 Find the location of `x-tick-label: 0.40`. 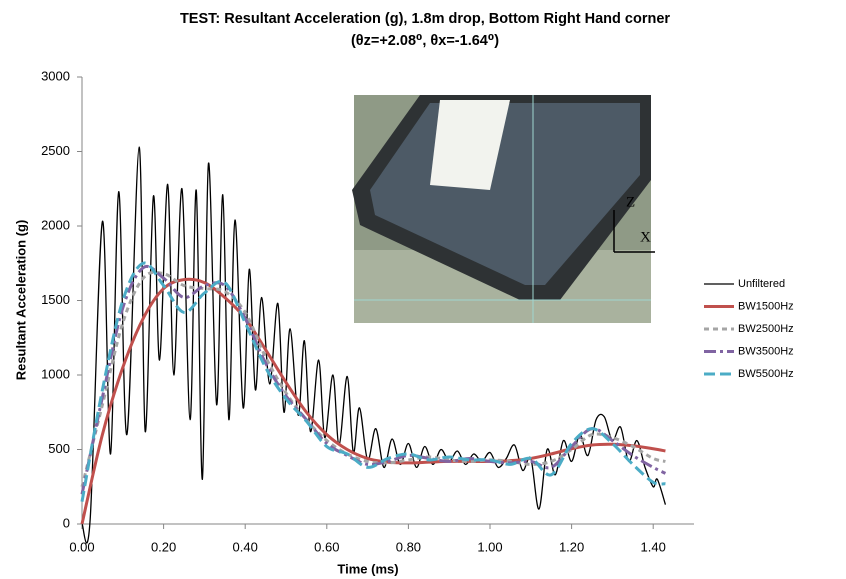

x-tick-label: 0.40 is located at coordinates (245, 546).